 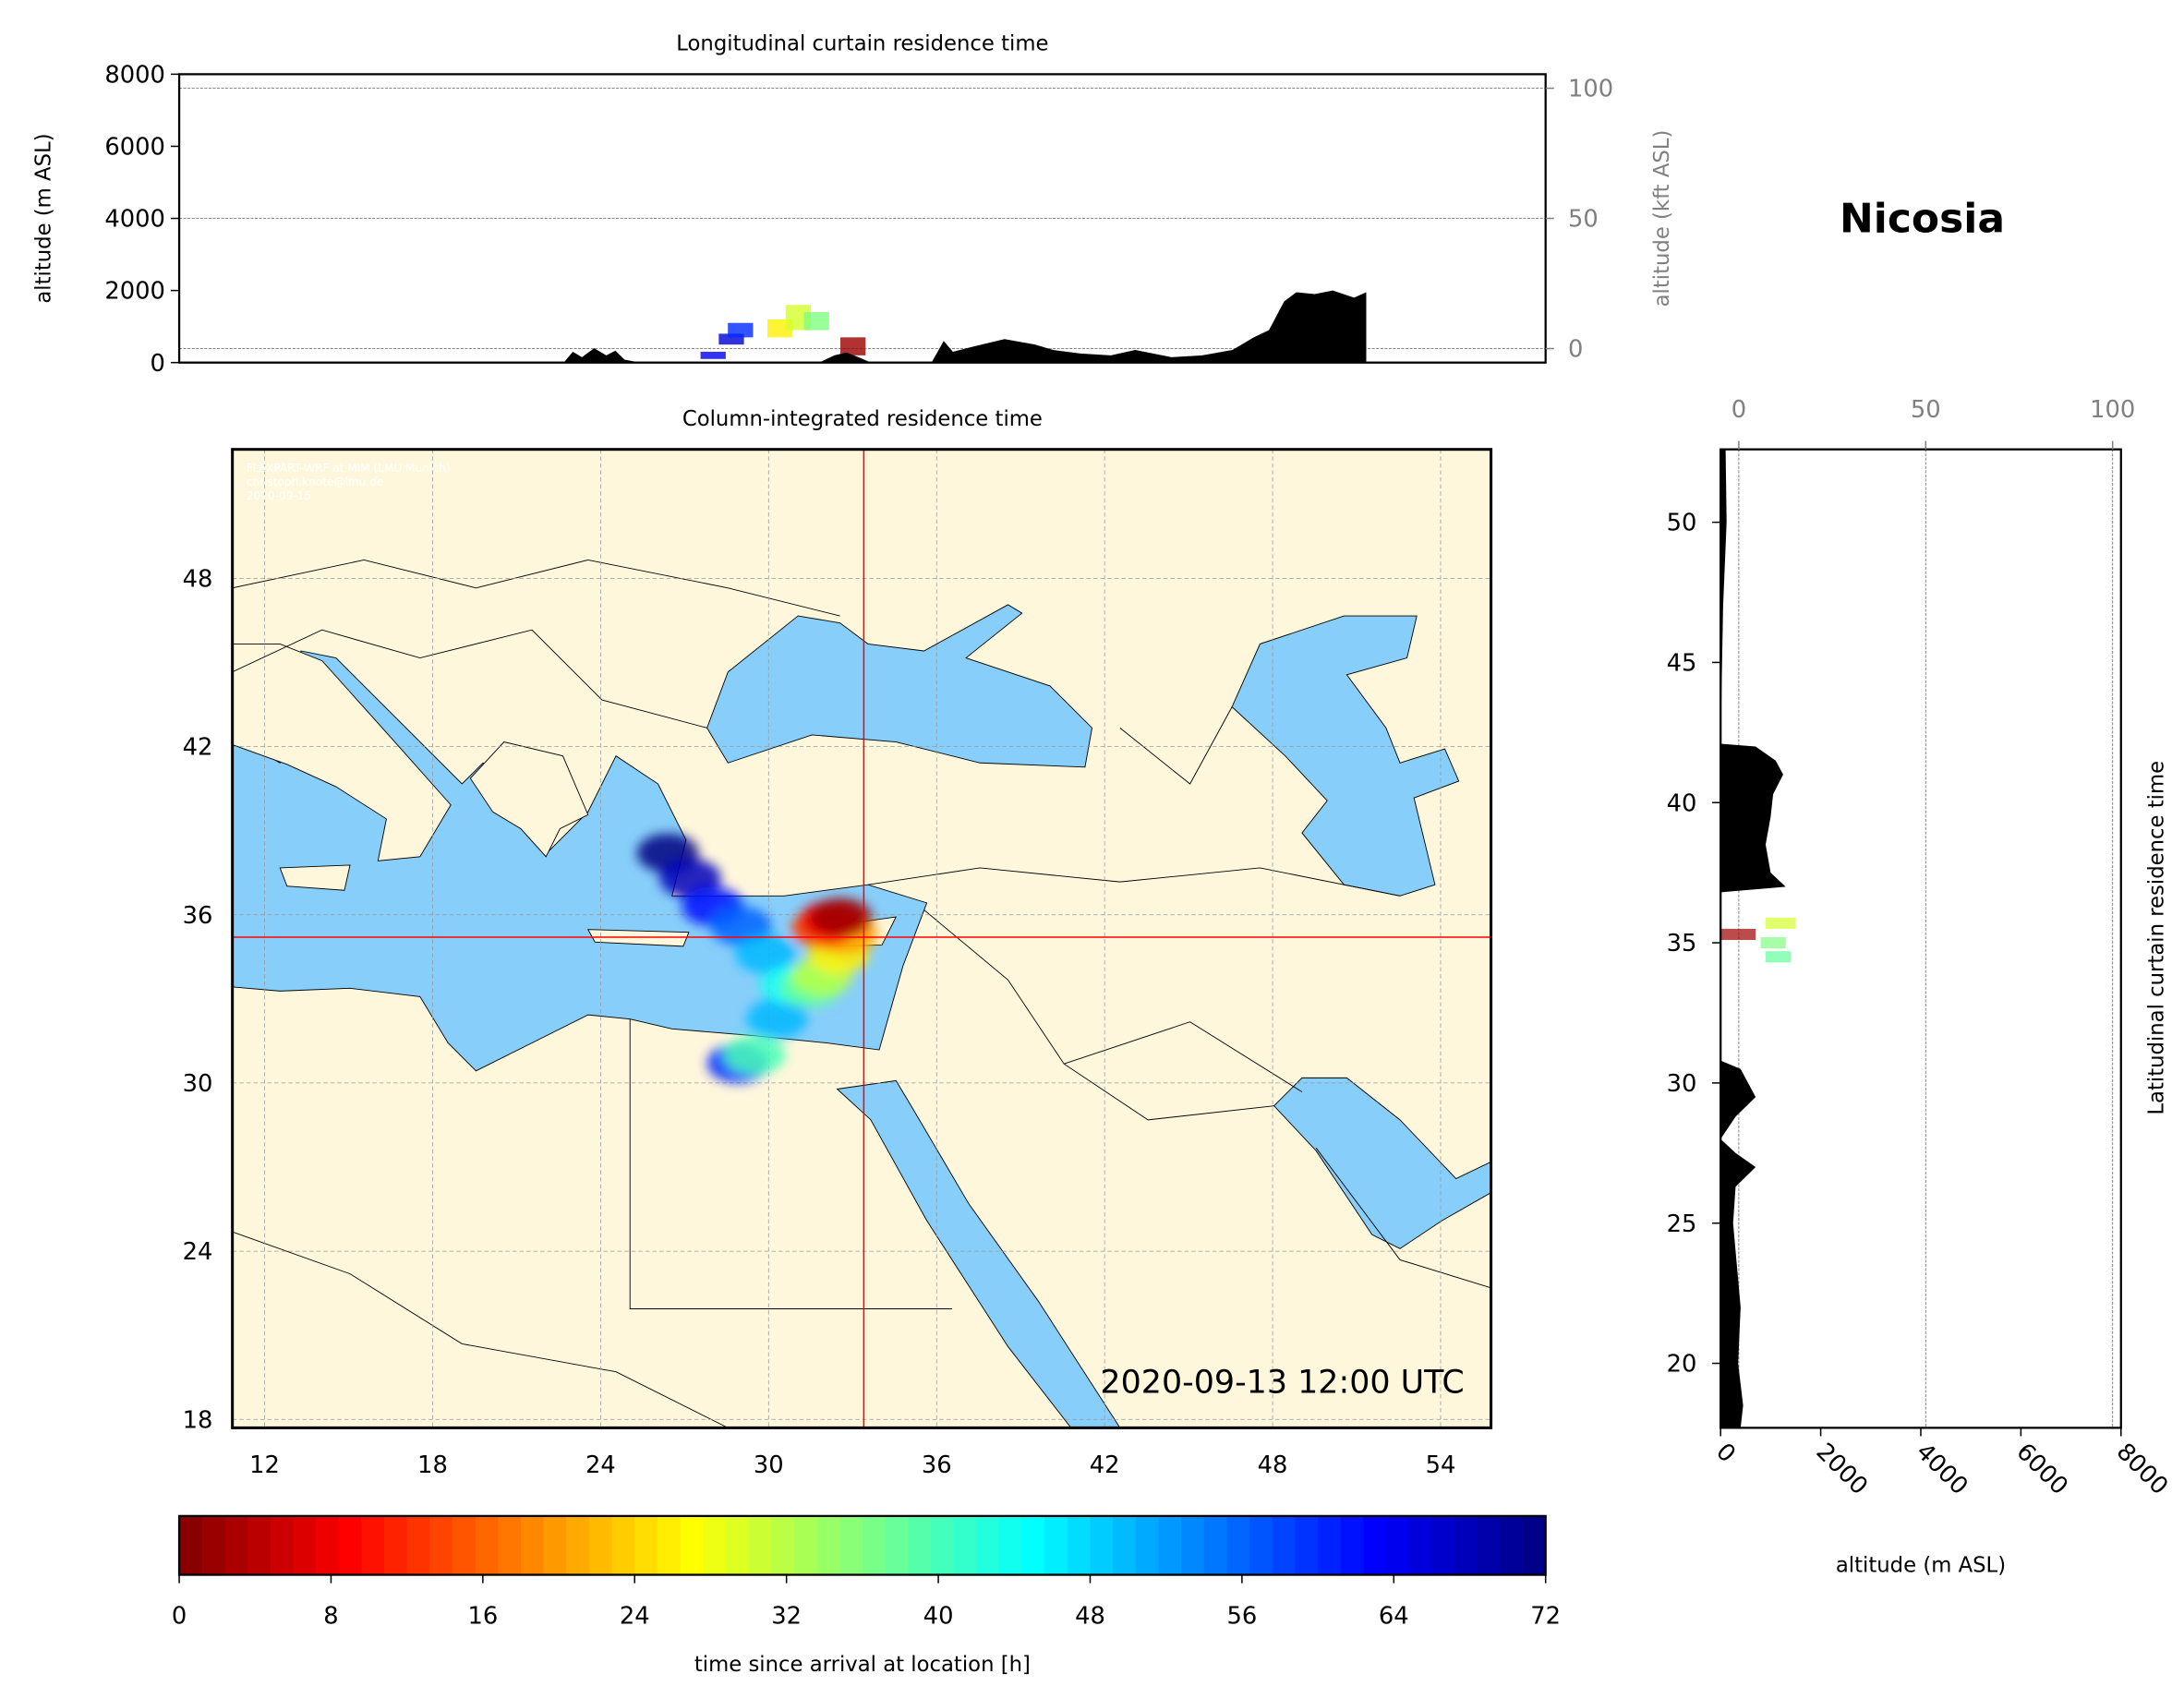 I want to click on x-tick-label: 4000, so click(x=1942, y=1469).